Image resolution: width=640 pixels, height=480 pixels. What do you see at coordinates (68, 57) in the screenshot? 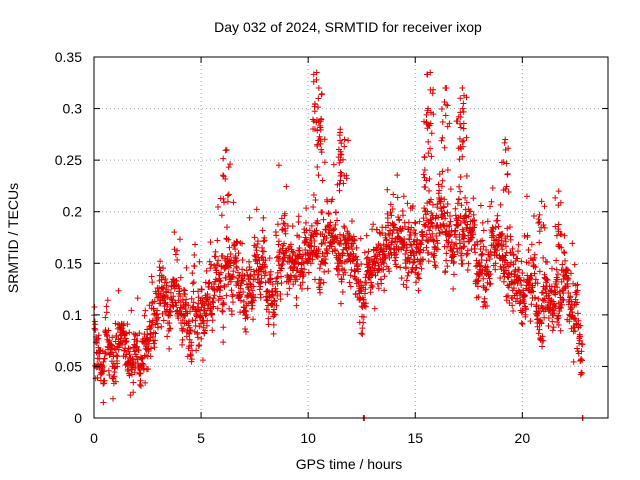
I see `y-tick-label: 0.35` at bounding box center [68, 57].